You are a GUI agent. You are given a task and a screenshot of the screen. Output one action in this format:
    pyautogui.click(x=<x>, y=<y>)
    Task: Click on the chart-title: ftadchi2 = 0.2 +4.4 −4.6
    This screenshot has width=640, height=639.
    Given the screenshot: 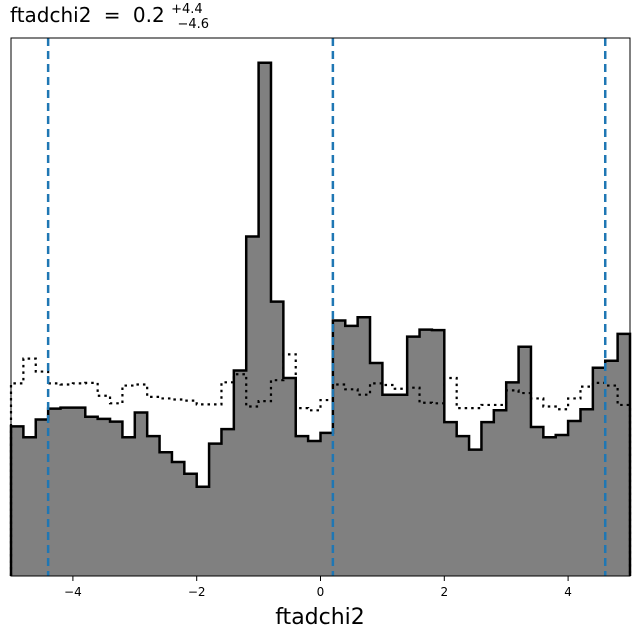 What is the action you would take?
    pyautogui.click(x=109, y=16)
    